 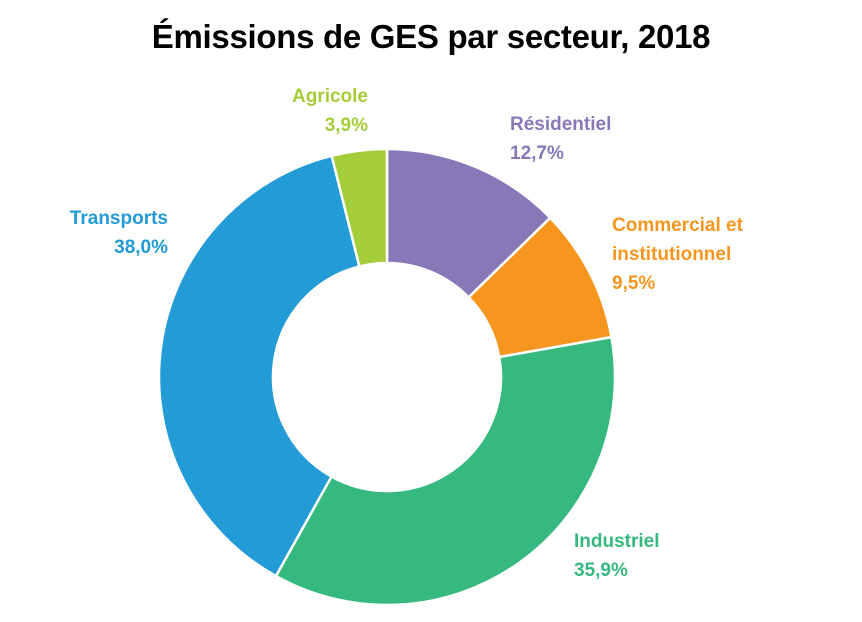 What do you see at coordinates (431, 36) in the screenshot?
I see `chart-title: Émissions de GES par secteur, 2018` at bounding box center [431, 36].